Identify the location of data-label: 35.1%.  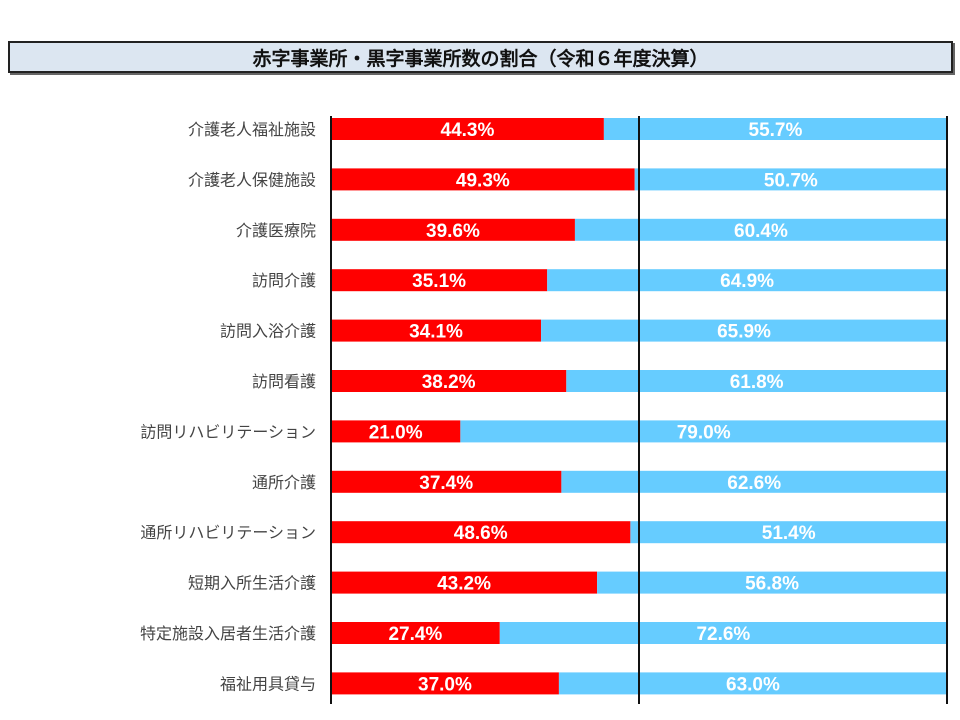
(439, 281).